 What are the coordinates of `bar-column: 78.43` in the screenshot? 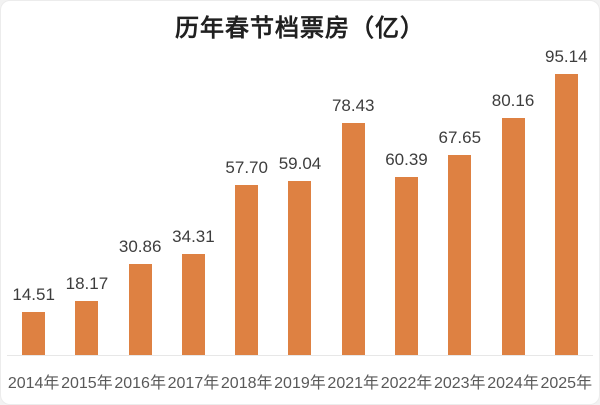 It's located at (353, 225).